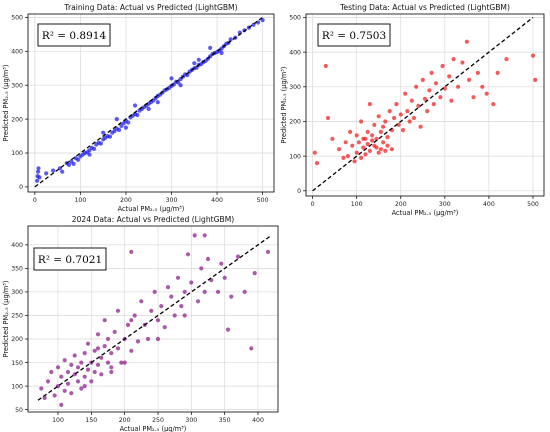  Describe the element at coordinates (17, 153) in the screenshot. I see `y-tick-label: 100` at that location.